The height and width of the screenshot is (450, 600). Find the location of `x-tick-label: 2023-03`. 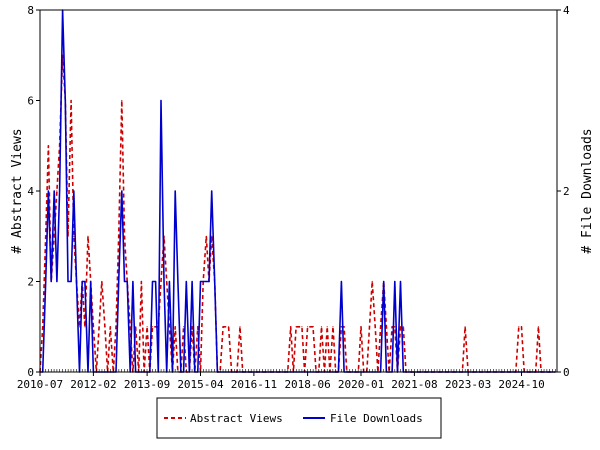

x-tick-label: 2023-03 is located at coordinates (468, 384).